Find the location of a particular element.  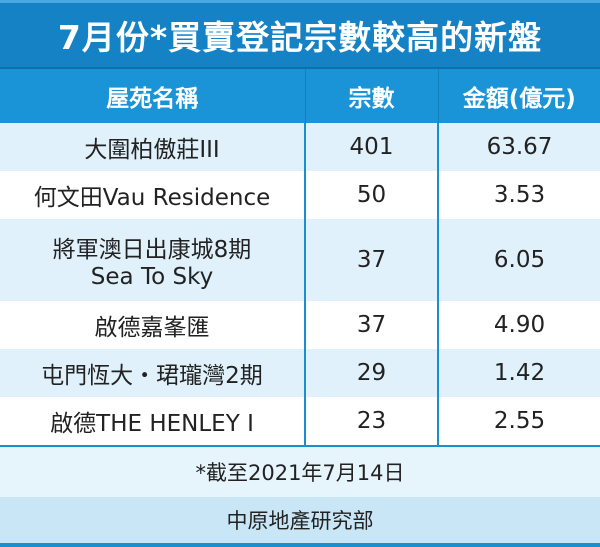

estate-name: 大圍柏傲莊III is located at coordinates (152, 147).